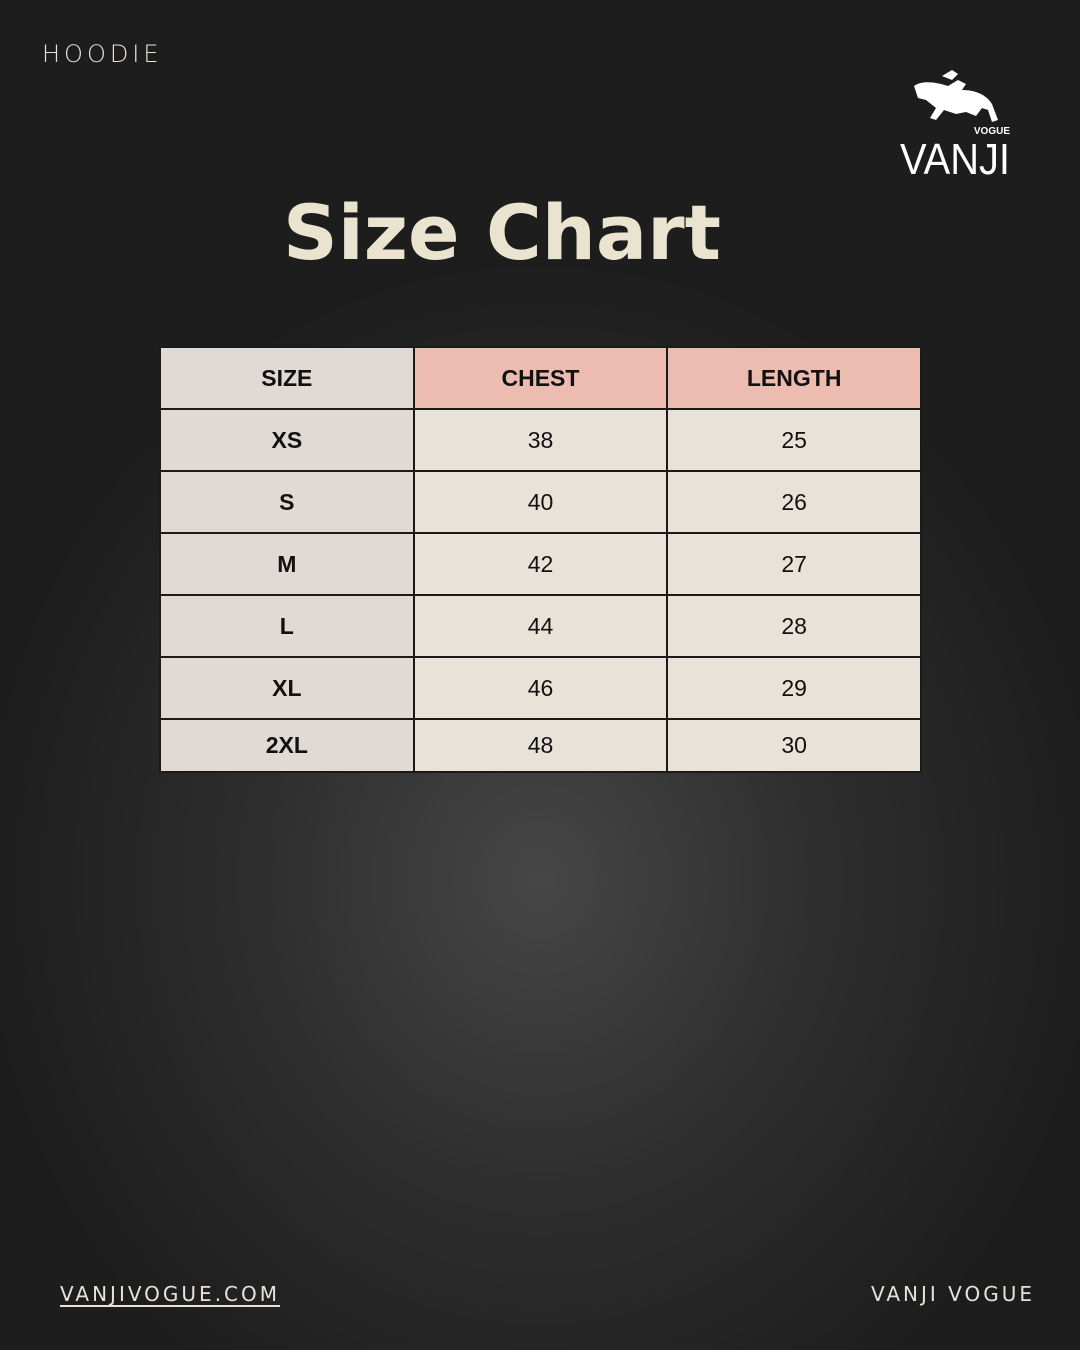  I want to click on table-row: XS 38 25, so click(540, 440).